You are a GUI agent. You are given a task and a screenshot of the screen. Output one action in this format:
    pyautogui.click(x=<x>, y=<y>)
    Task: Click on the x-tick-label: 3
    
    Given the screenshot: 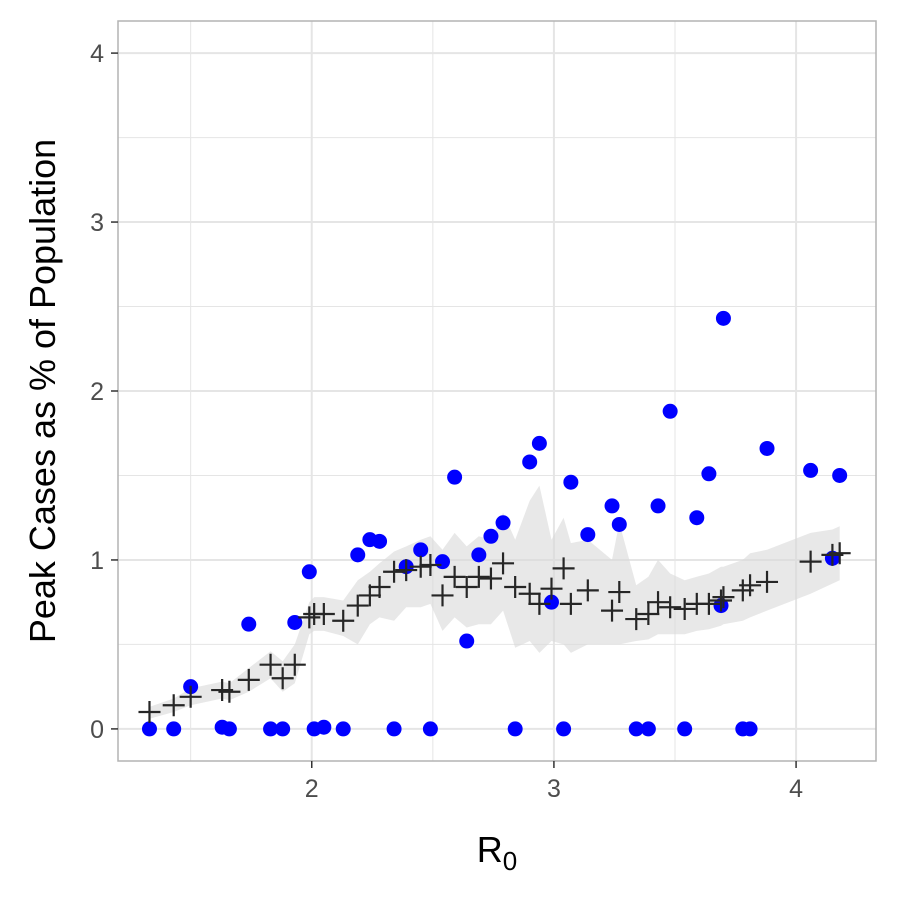 What is the action you would take?
    pyautogui.click(x=554, y=789)
    